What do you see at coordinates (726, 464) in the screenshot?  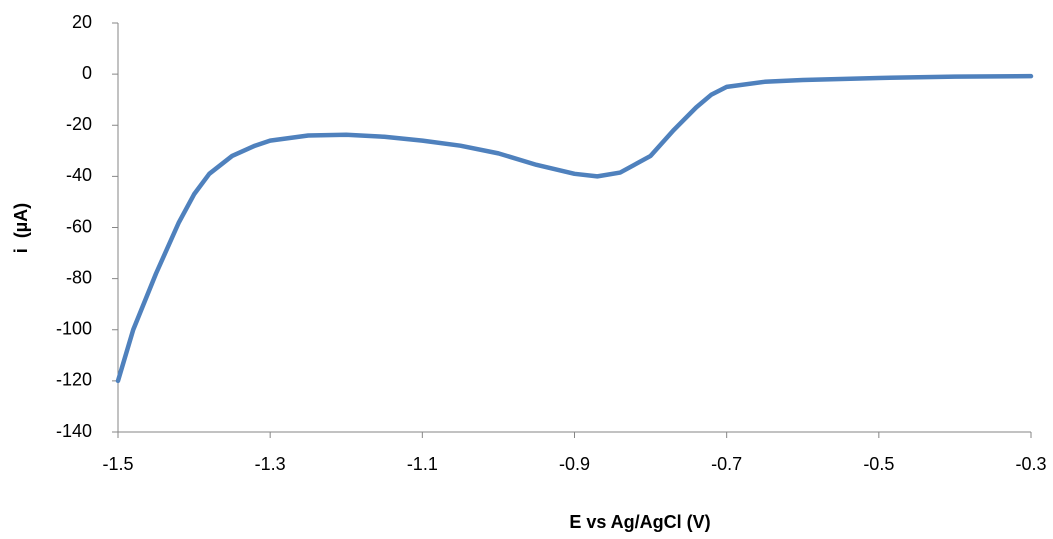 I see `x-tick-label: -0.7` at bounding box center [726, 464].